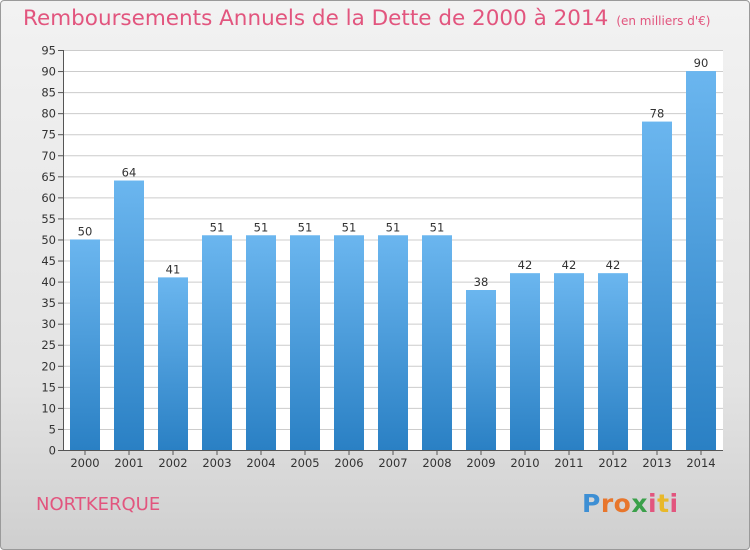 This screenshot has width=750, height=550. What do you see at coordinates (657, 114) in the screenshot?
I see `data-label: 78` at bounding box center [657, 114].